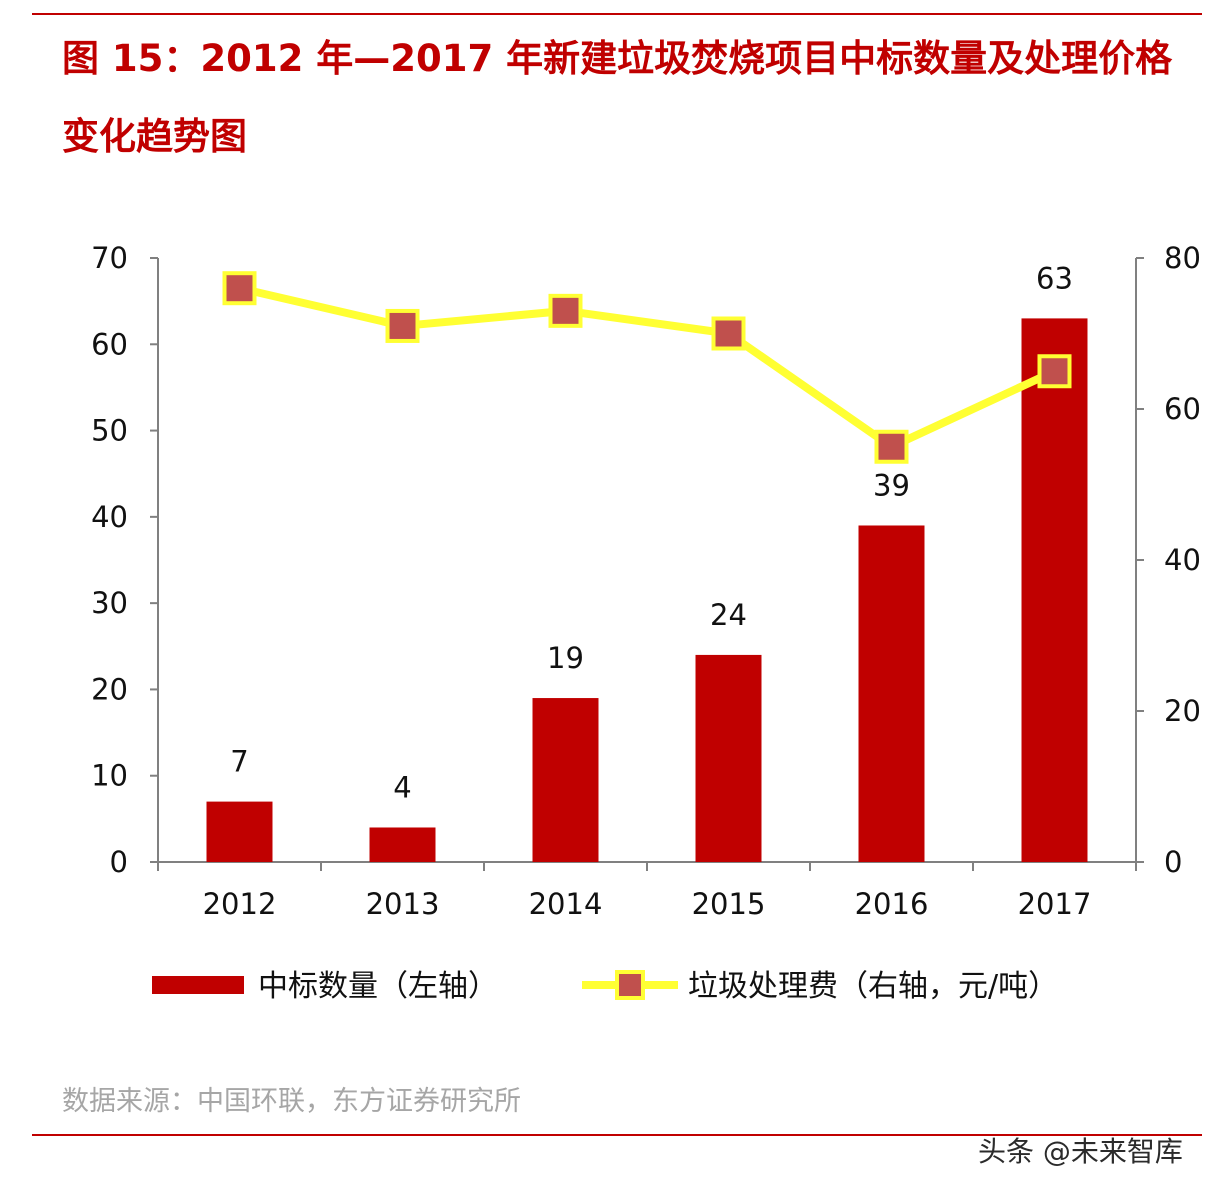  What do you see at coordinates (1054, 278) in the screenshot?
I see `data-label: 63` at bounding box center [1054, 278].